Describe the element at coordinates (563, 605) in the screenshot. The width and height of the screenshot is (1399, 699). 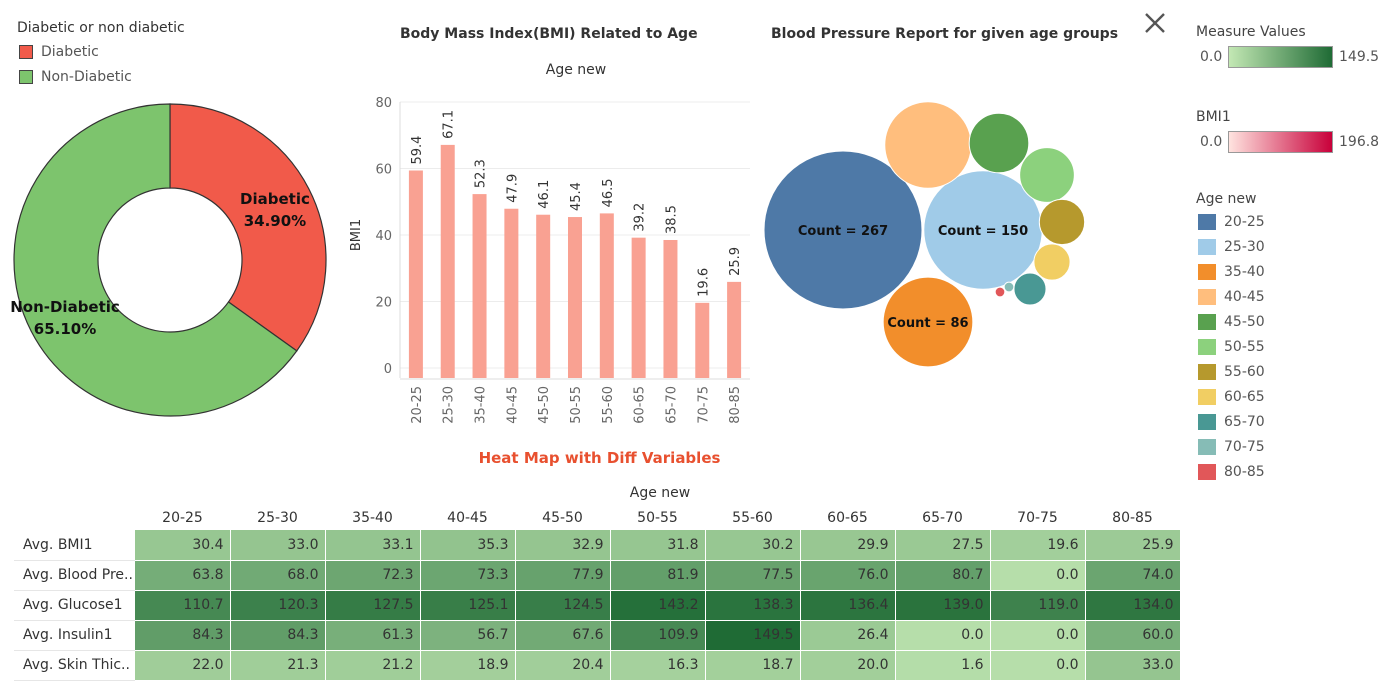
I see `heatmap-cell: 124.5` at that location.